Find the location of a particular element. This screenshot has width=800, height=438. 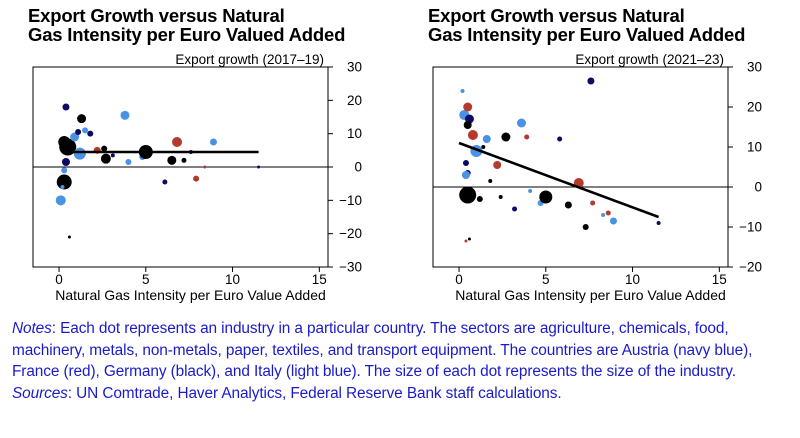

sources-label: Sources is located at coordinates (40, 393).